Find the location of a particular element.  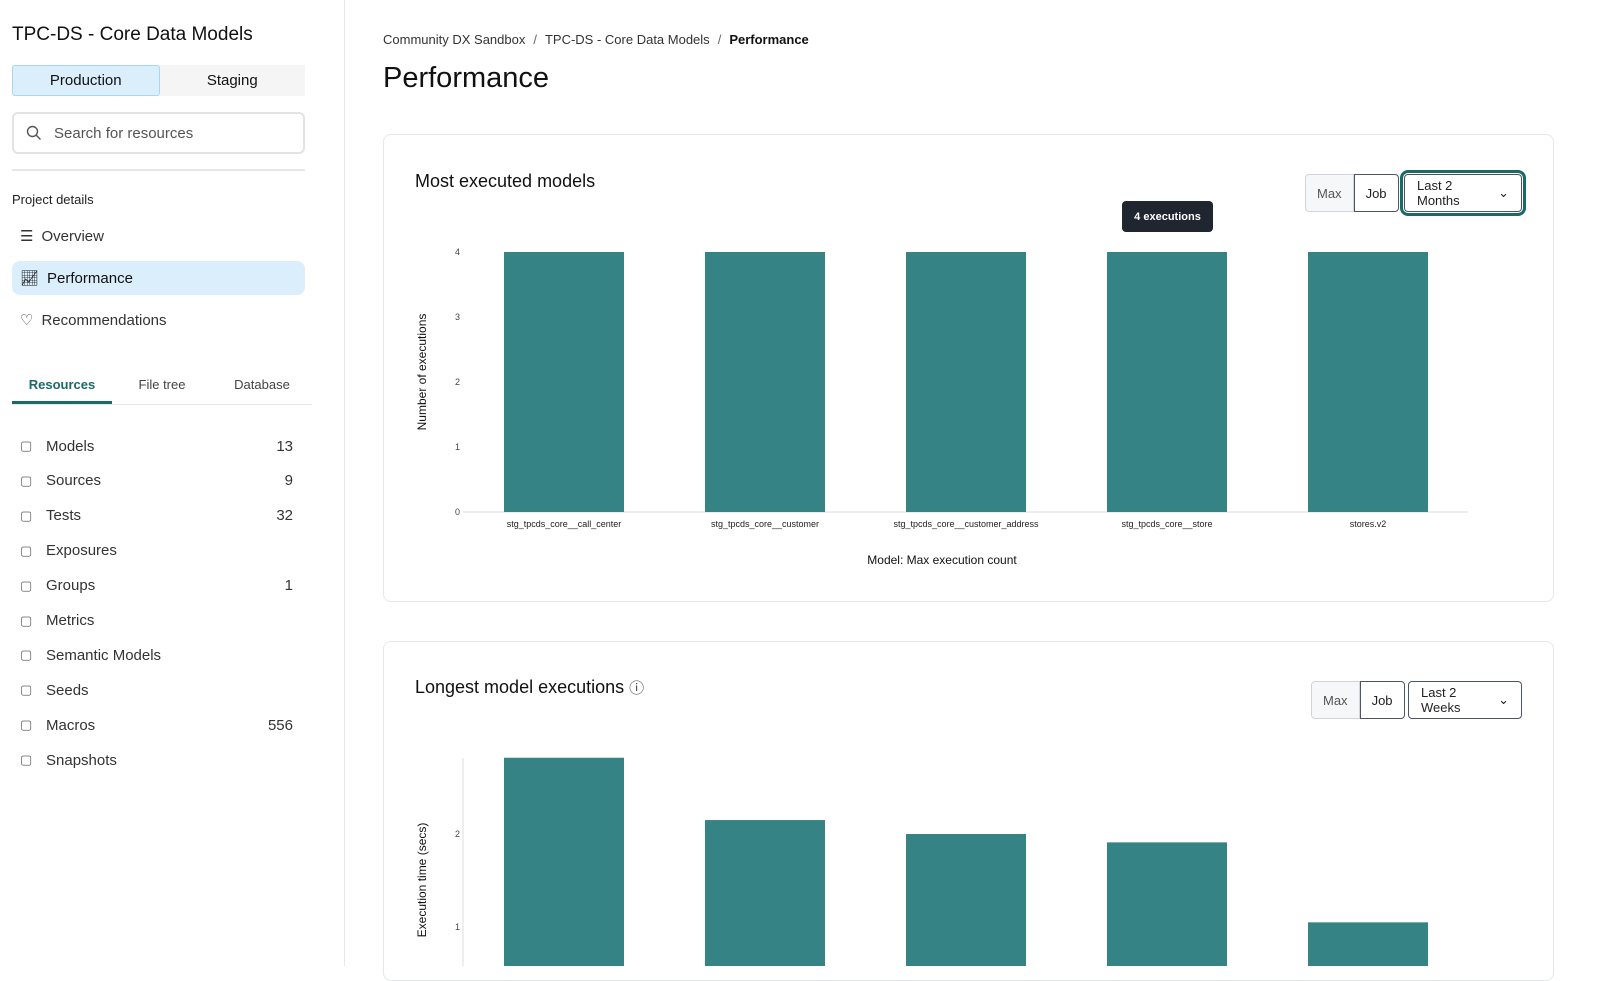

resource-snapshots: ▢ Snapshots is located at coordinates (156, 760).